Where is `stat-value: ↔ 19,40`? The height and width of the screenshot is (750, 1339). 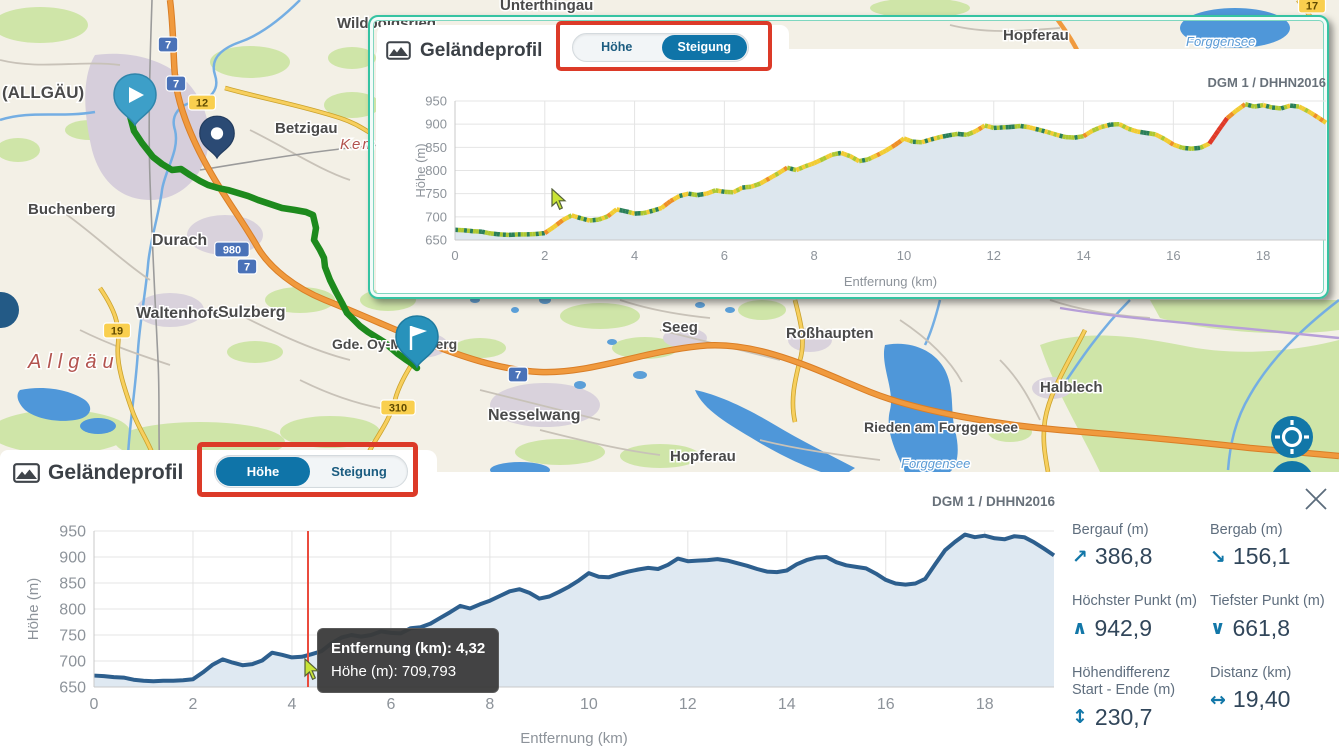 stat-value: ↔ 19,40 is located at coordinates (1274, 699).